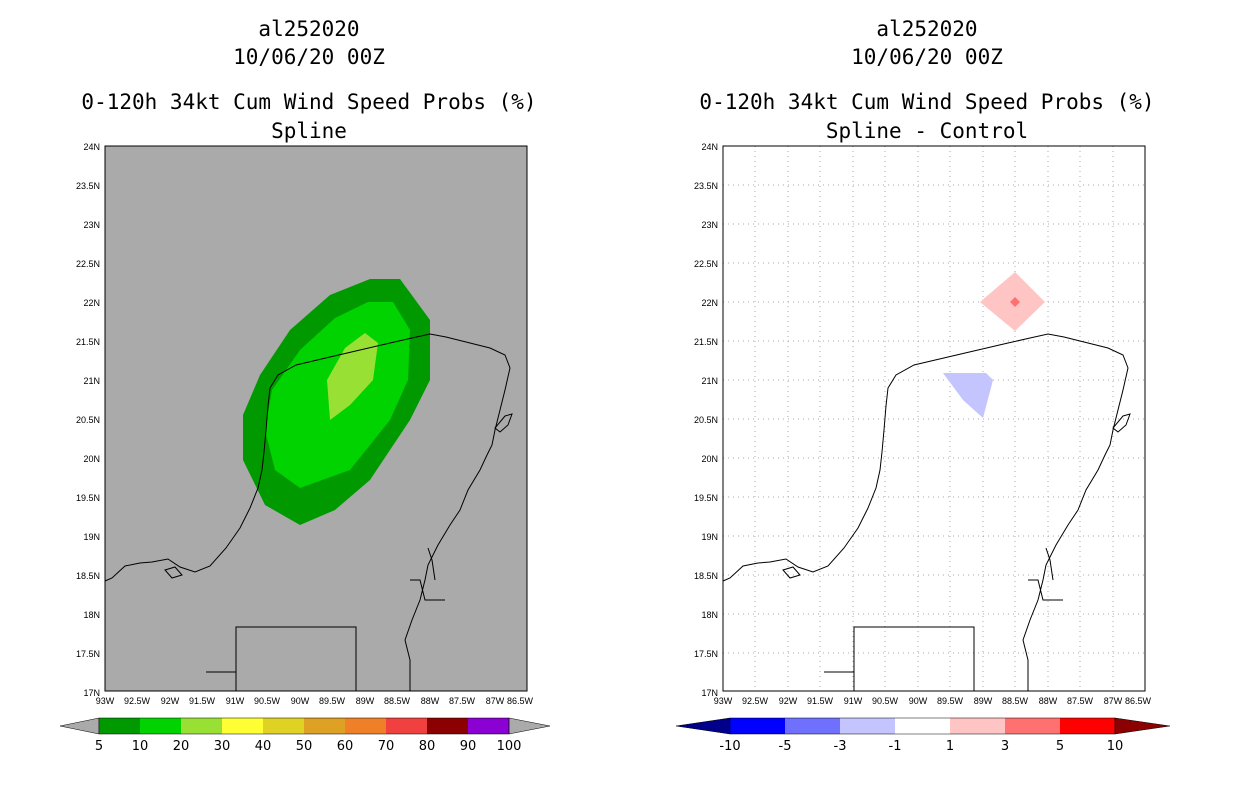 The height and width of the screenshot is (800, 1236). Describe the element at coordinates (495, 701) in the screenshot. I see `lon-tick-label: 87W` at that location.